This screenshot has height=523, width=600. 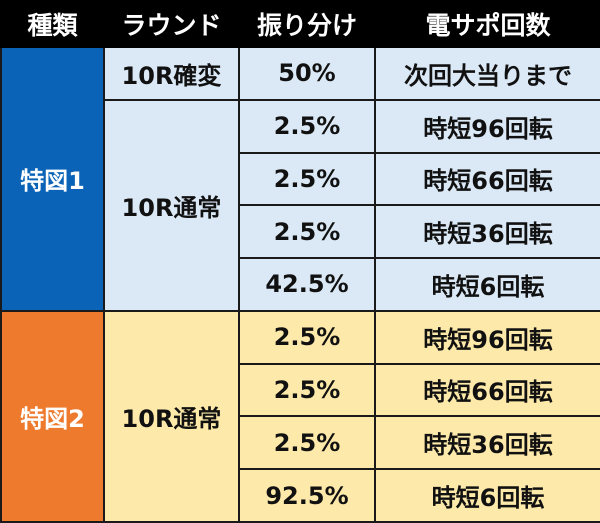 What do you see at coordinates (307, 495) in the screenshot?
I see `ratio-cell: 92.5%` at bounding box center [307, 495].